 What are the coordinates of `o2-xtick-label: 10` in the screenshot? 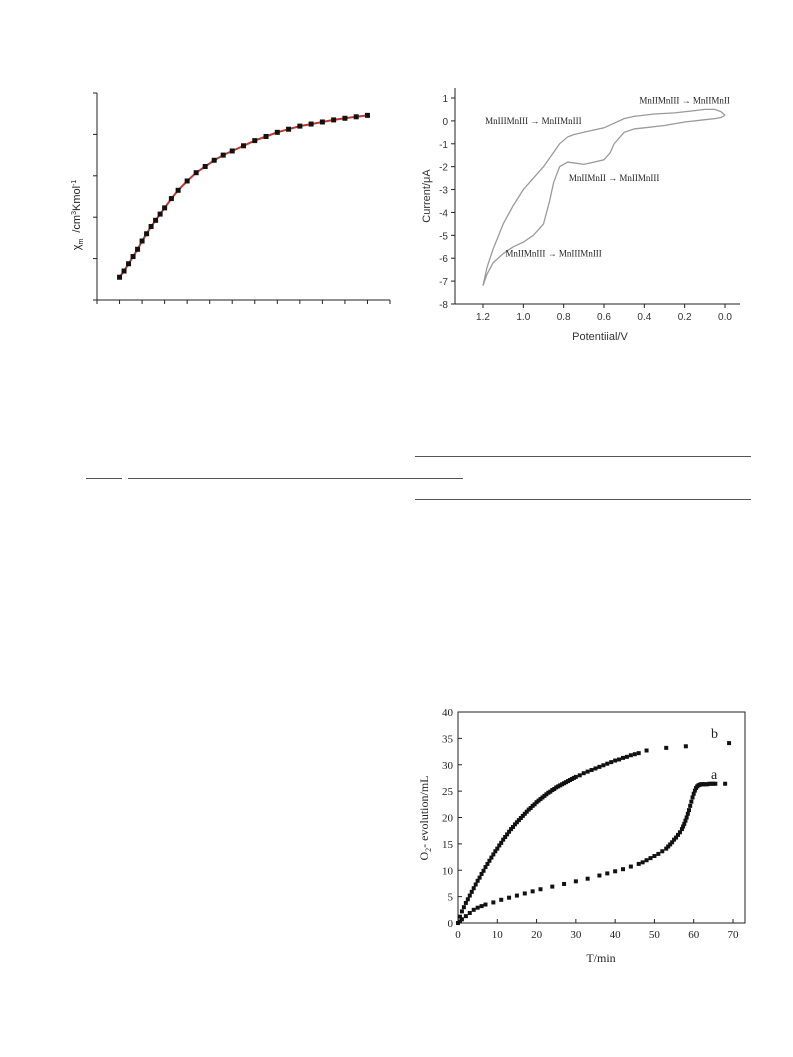 It's located at (498, 935).